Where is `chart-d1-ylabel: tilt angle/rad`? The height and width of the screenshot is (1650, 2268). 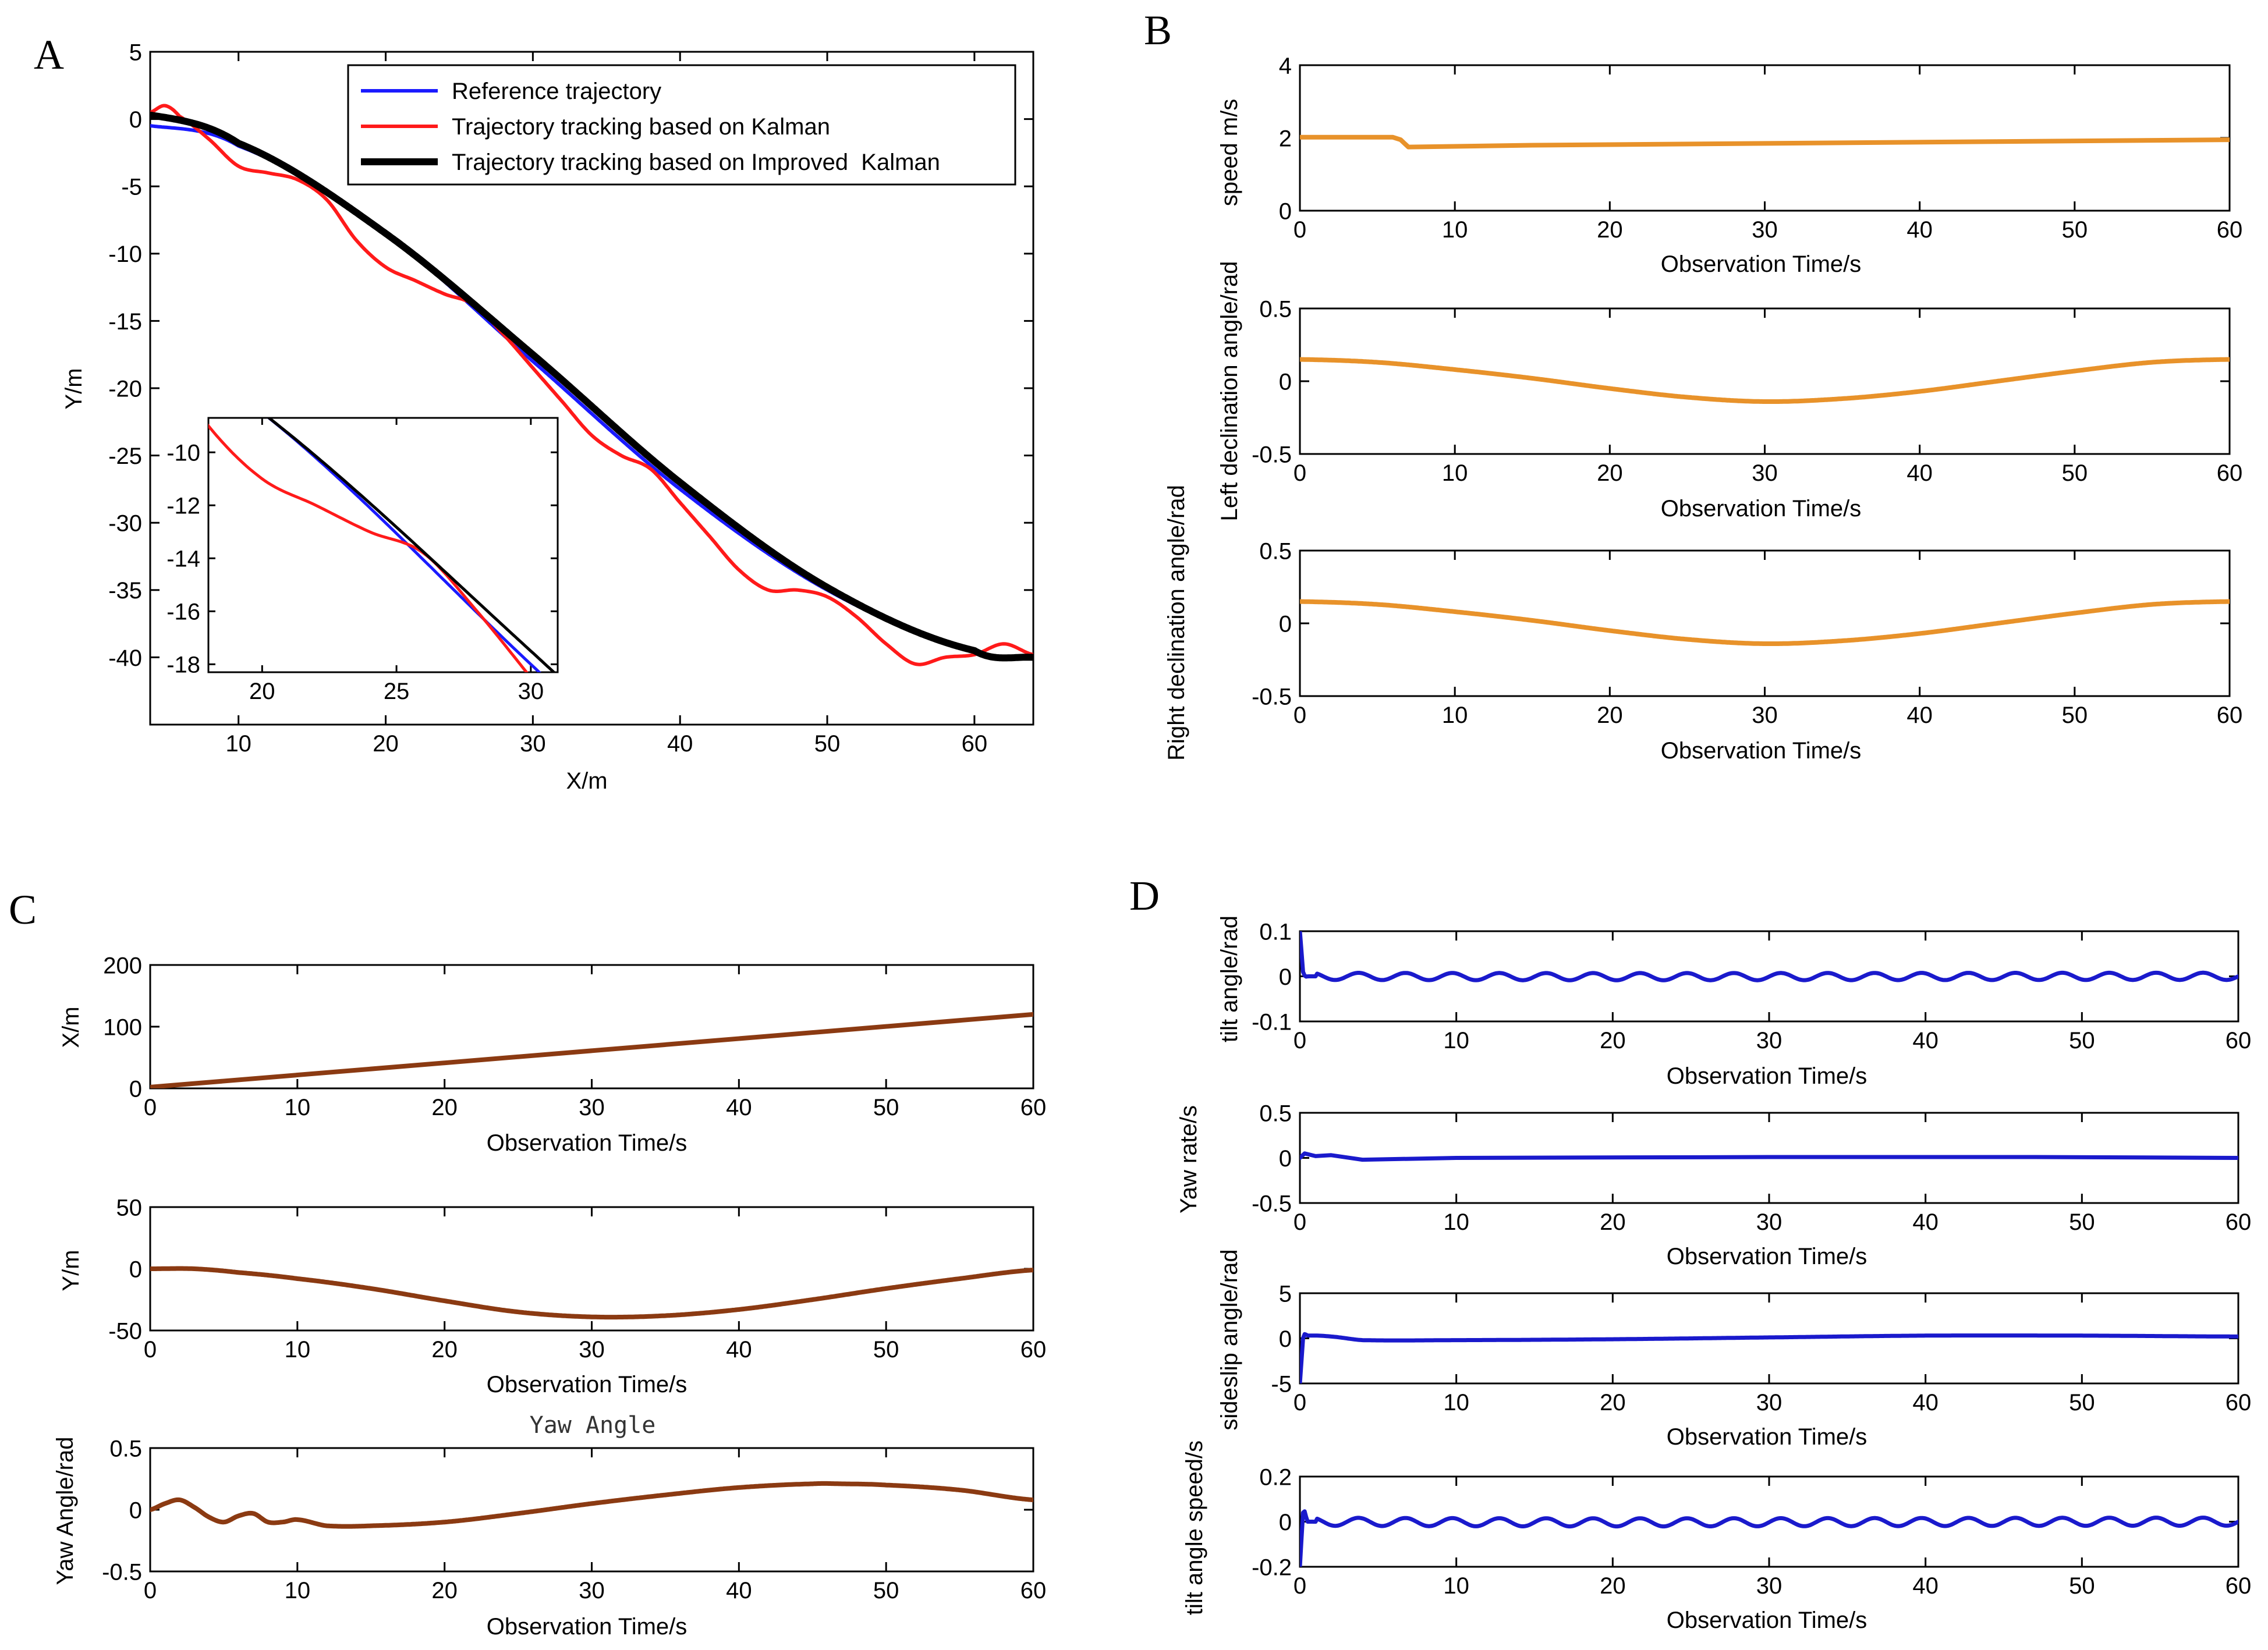 chart-d1-ylabel: tilt angle/rad is located at coordinates (1229, 979).